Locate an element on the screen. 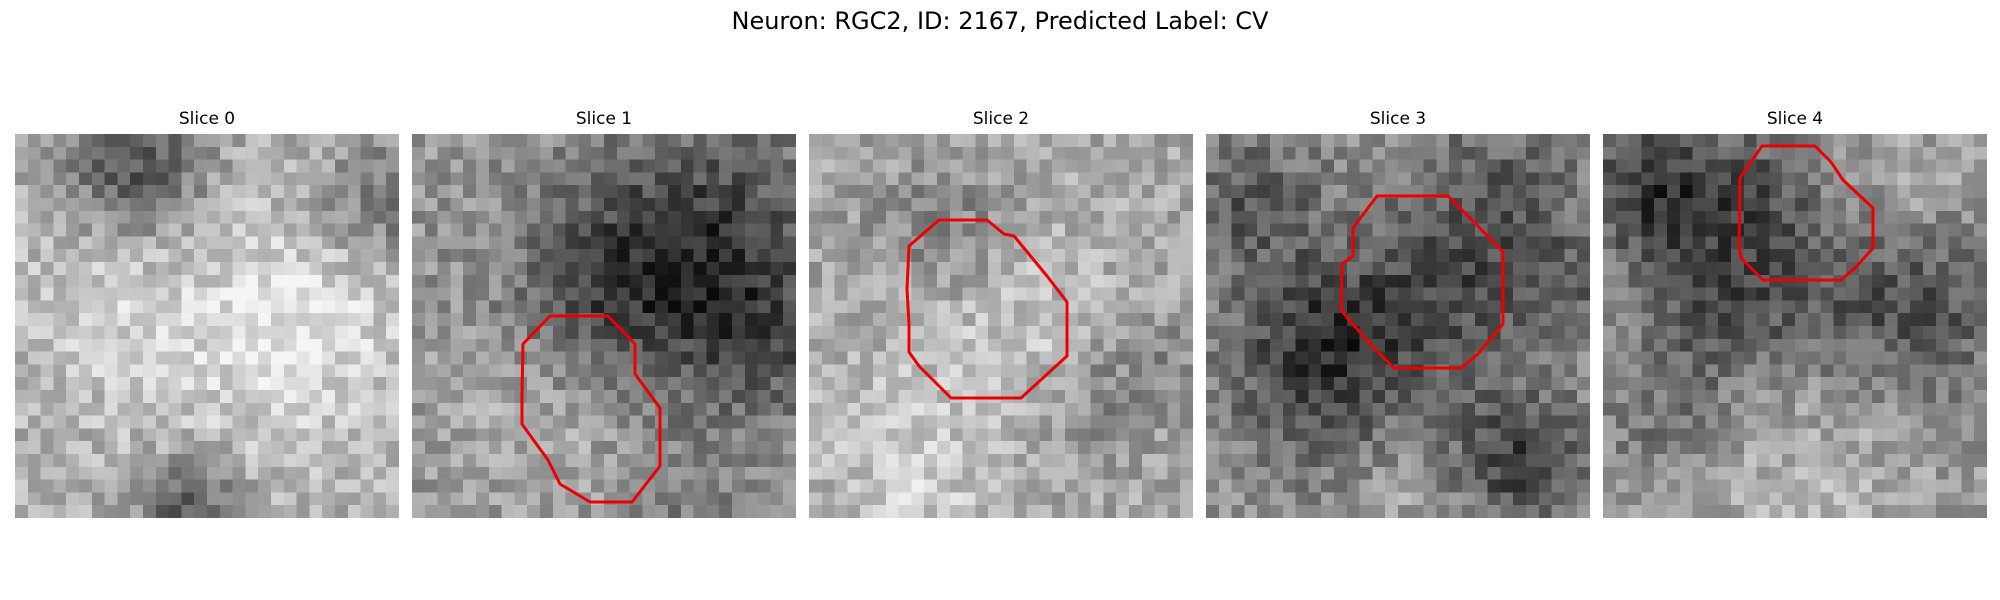 This screenshot has height=600, width=2000. slice-panel-3: Slice 3 is located at coordinates (1398, 313).